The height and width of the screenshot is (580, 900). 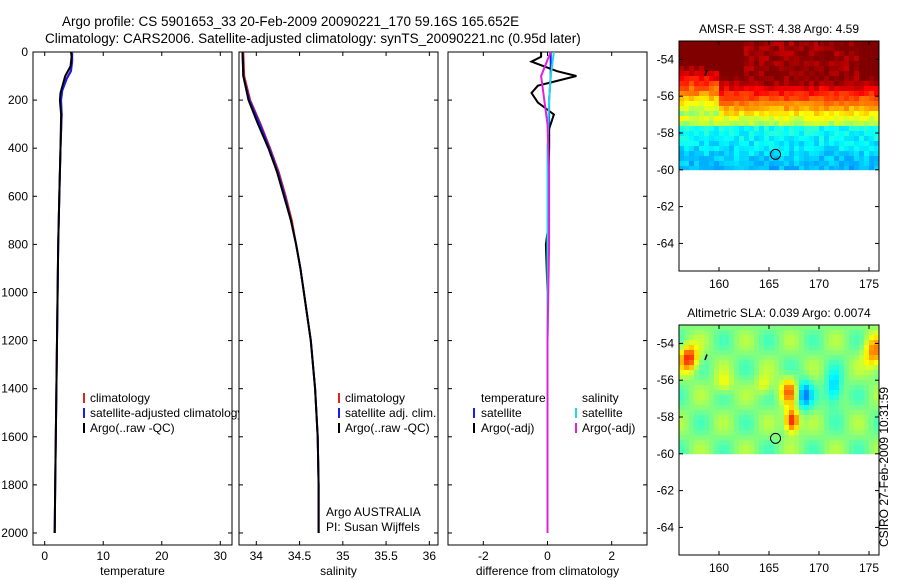 What do you see at coordinates (386, 556) in the screenshot?
I see `x-tick-label: 35.5` at bounding box center [386, 556].